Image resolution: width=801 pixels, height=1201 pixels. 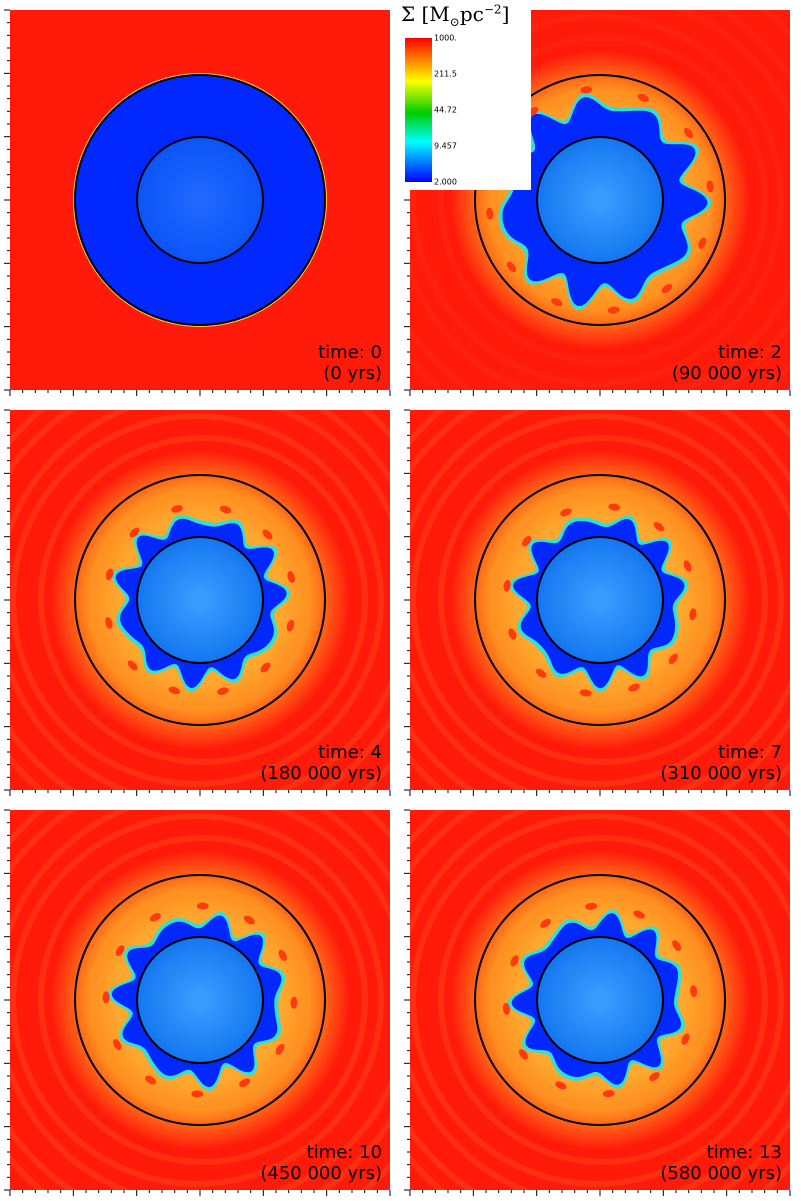 What do you see at coordinates (418, 110) in the screenshot?
I see `colorbar-gradient` at bounding box center [418, 110].